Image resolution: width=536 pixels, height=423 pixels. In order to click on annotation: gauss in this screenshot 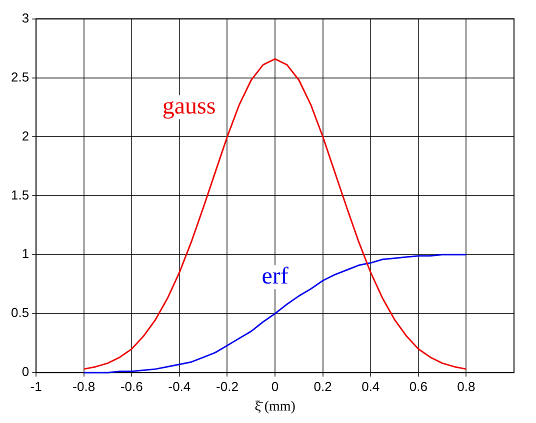, I will do `click(189, 107)`.